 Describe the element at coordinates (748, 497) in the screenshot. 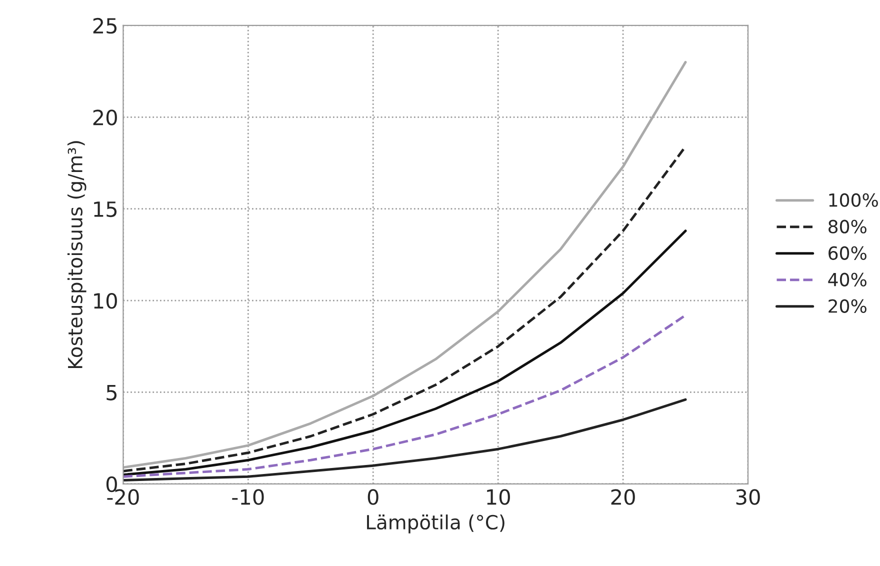

I see `x-tick-label: 30` at that location.